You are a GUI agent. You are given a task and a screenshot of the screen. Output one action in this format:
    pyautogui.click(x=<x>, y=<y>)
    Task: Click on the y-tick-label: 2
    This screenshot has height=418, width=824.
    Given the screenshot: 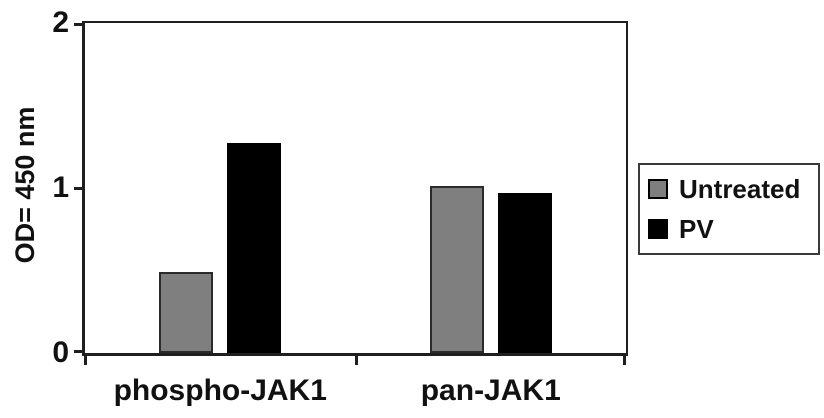 What is the action you would take?
    pyautogui.click(x=60, y=22)
    